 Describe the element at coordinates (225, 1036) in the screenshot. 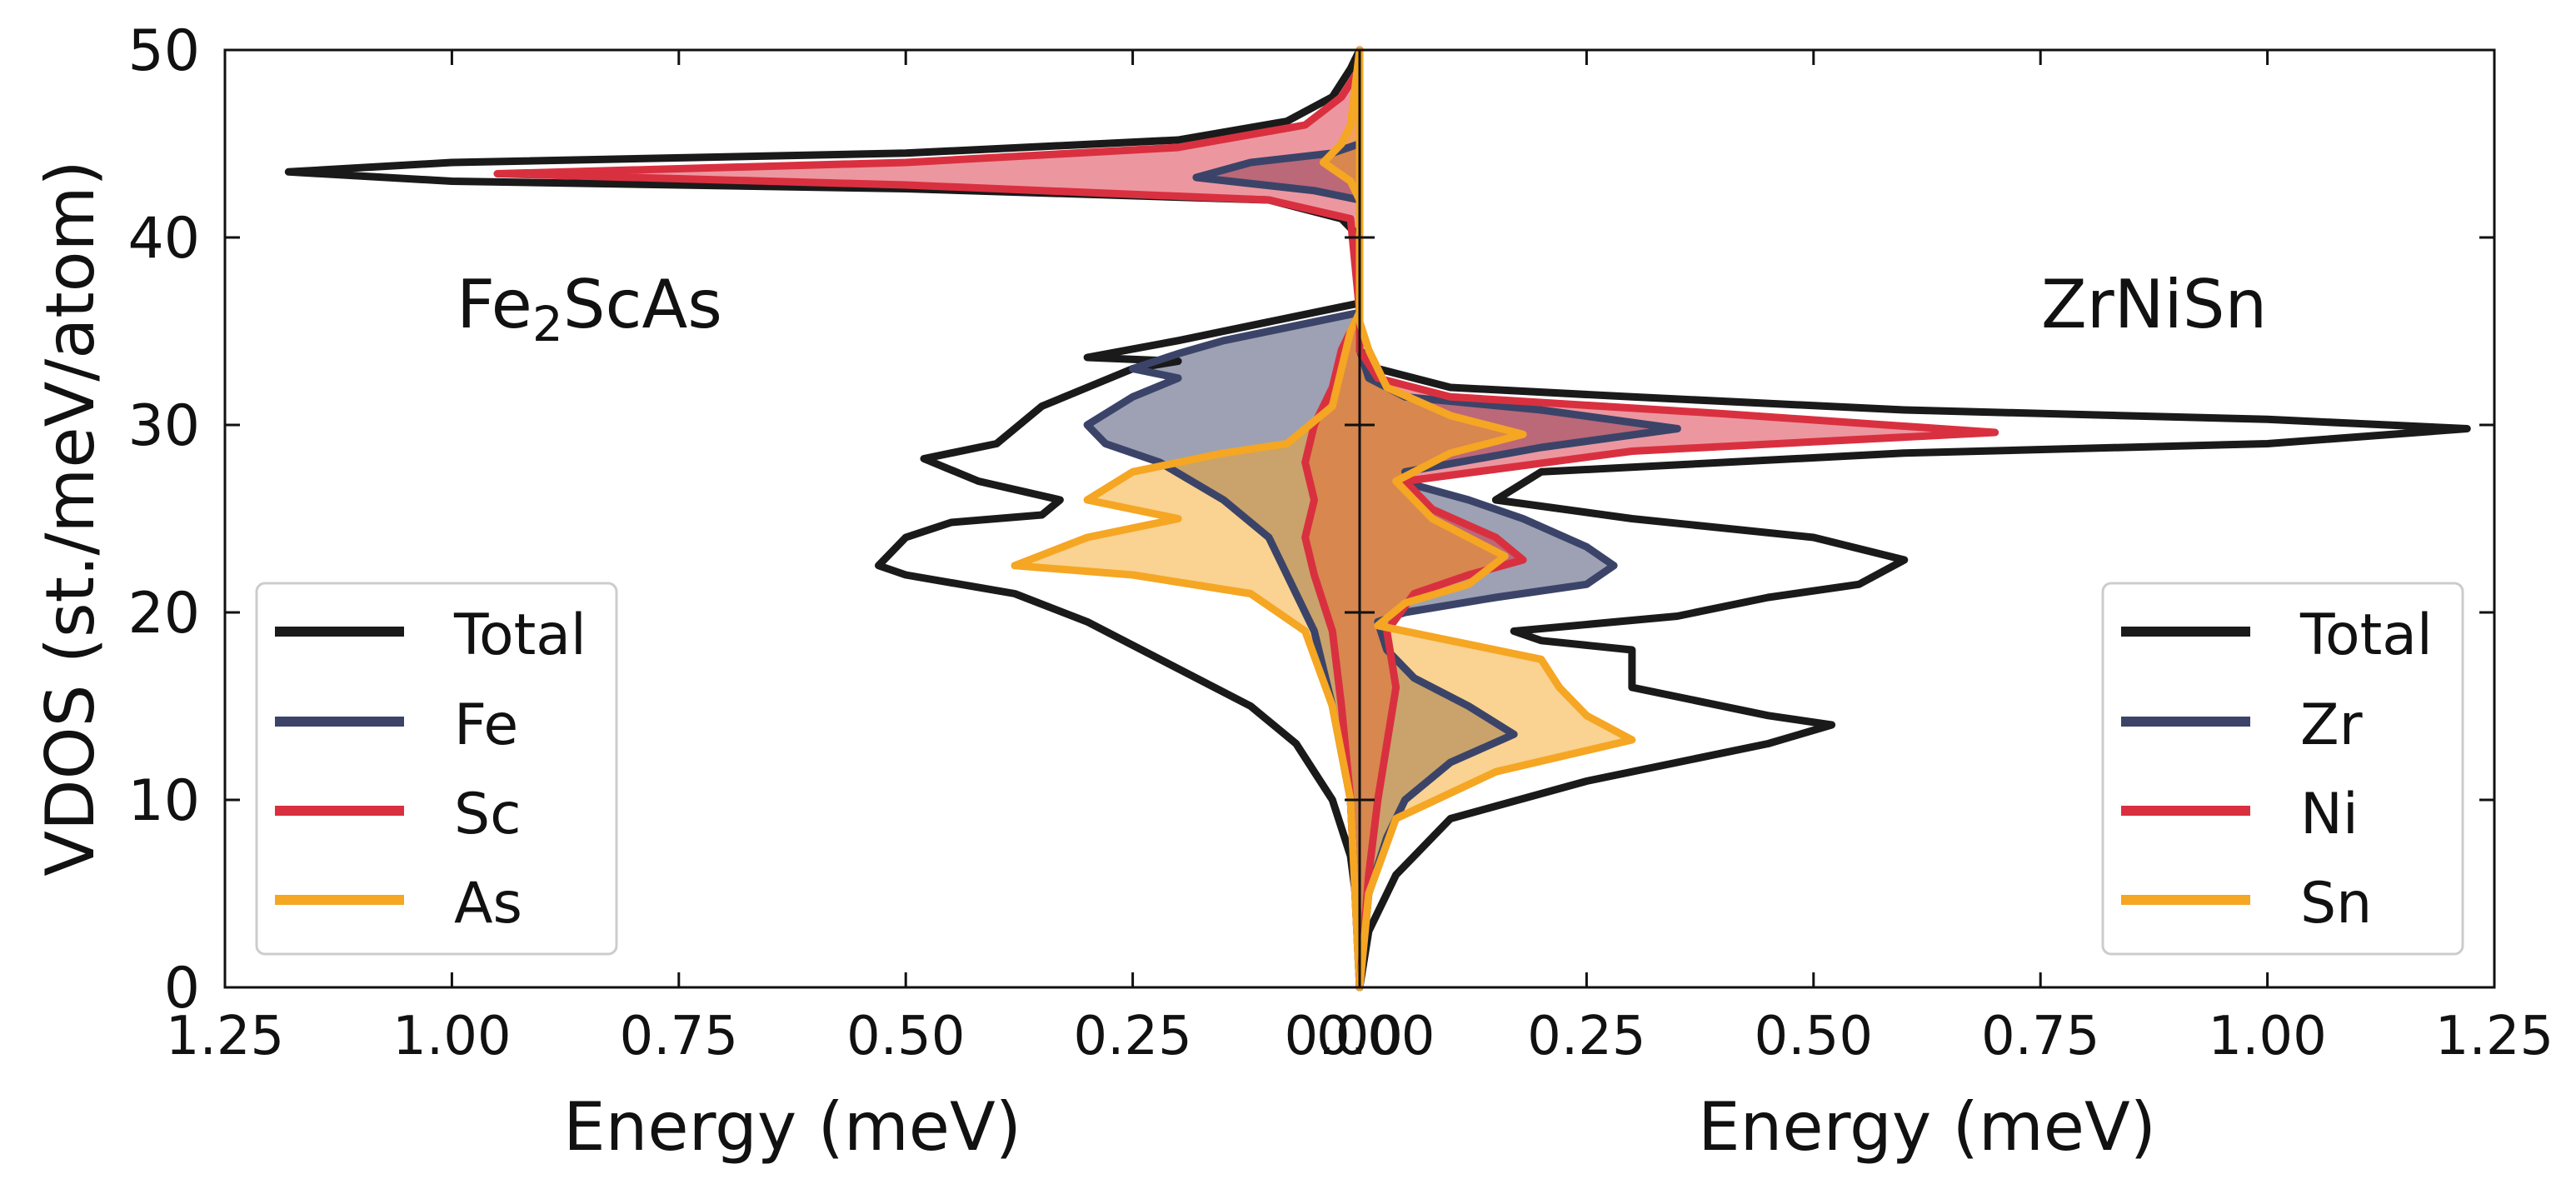

I see `left-x-tick-label: 1.25` at that location.